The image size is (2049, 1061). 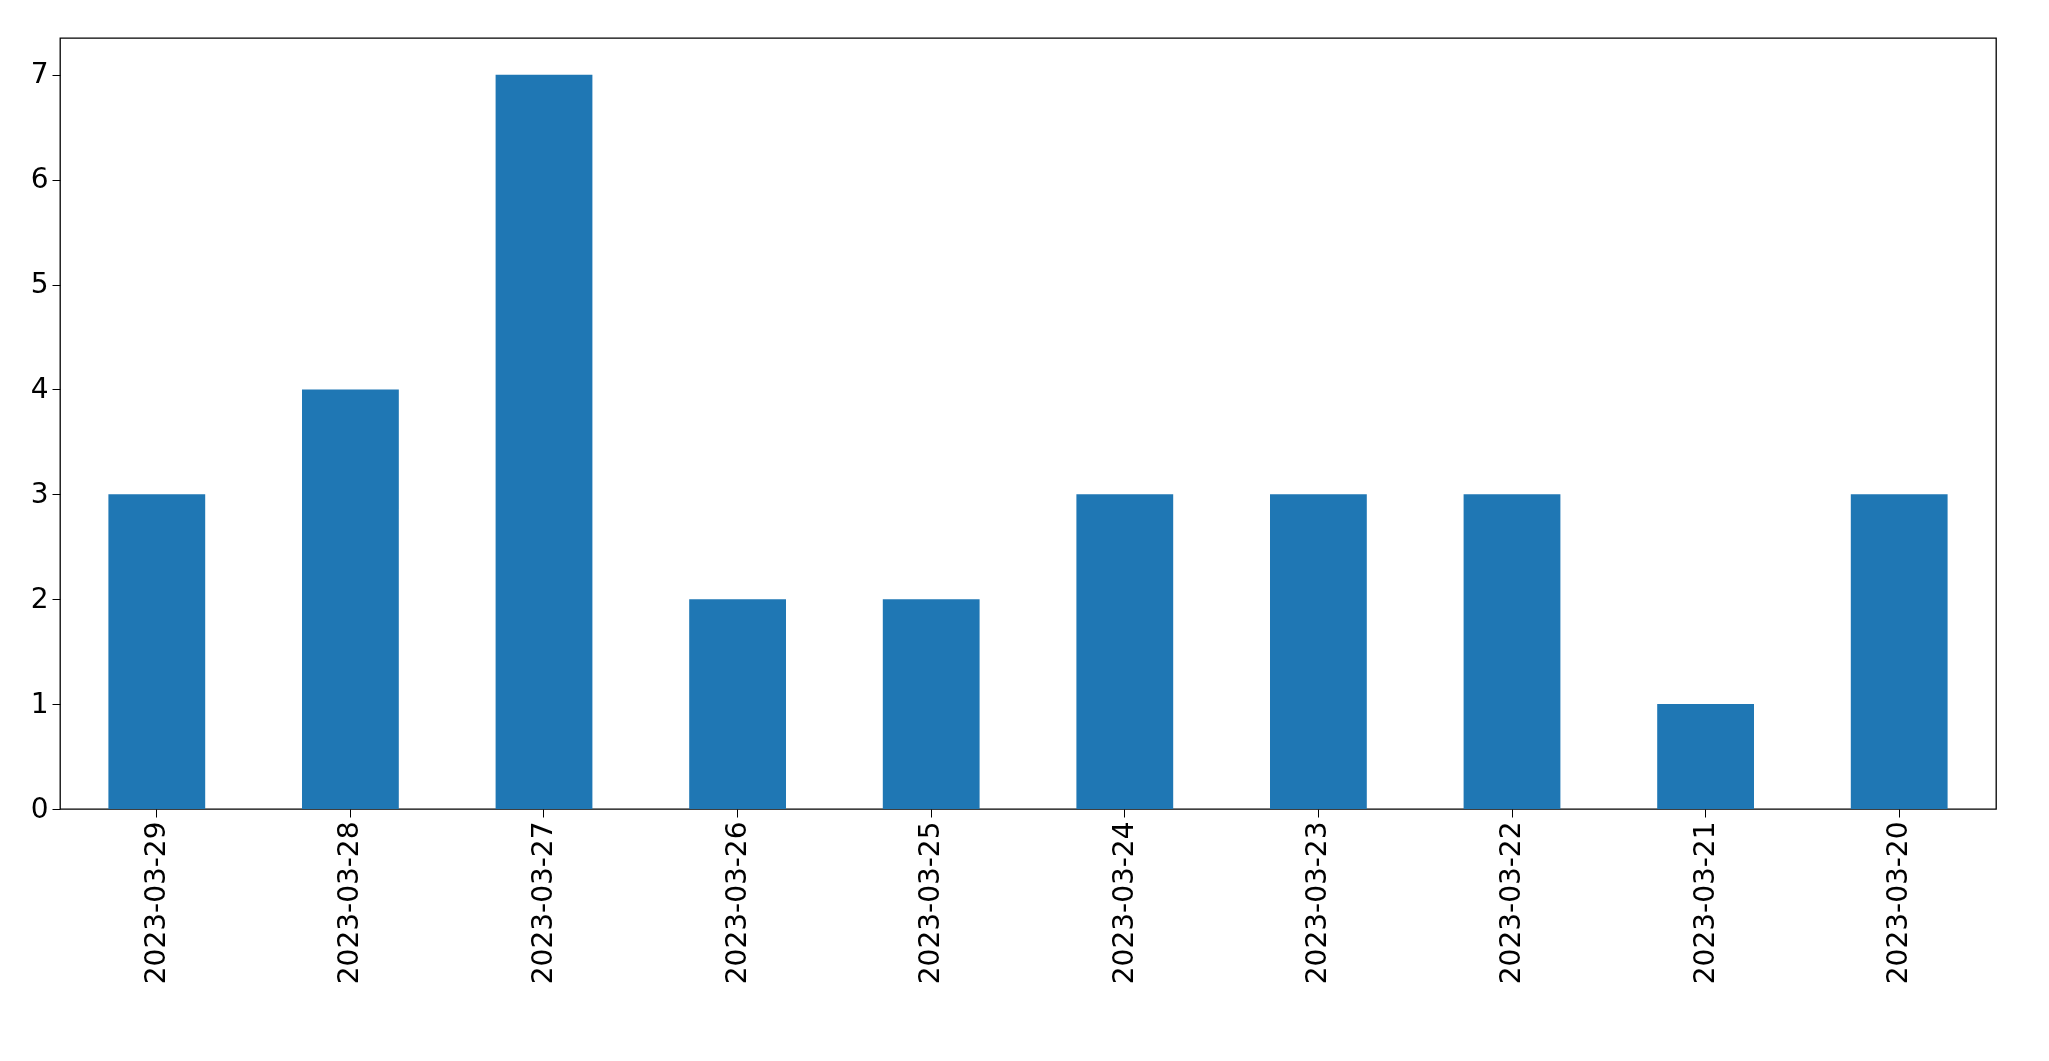 What do you see at coordinates (39, 598) in the screenshot?
I see `y-tick-label: 2` at bounding box center [39, 598].